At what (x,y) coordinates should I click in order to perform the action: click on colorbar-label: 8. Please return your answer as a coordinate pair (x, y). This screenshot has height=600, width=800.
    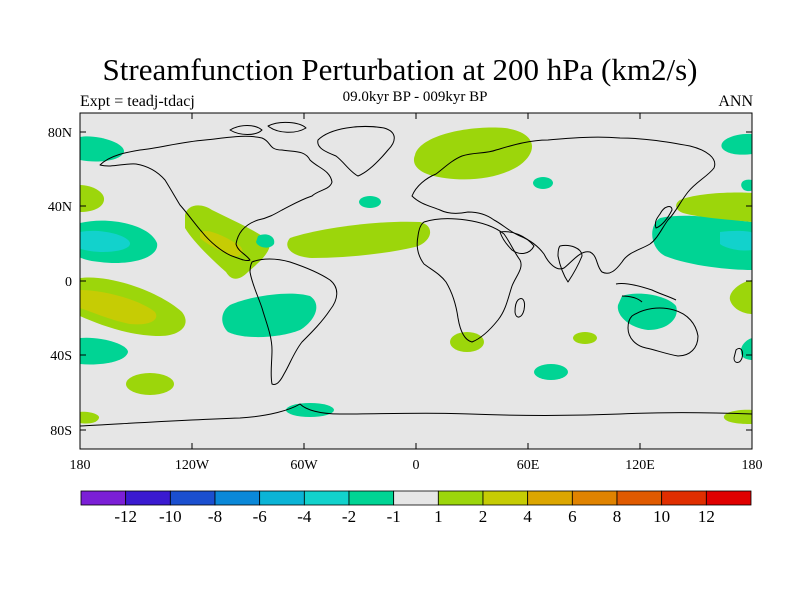
    Looking at the image, I should click on (617, 516).